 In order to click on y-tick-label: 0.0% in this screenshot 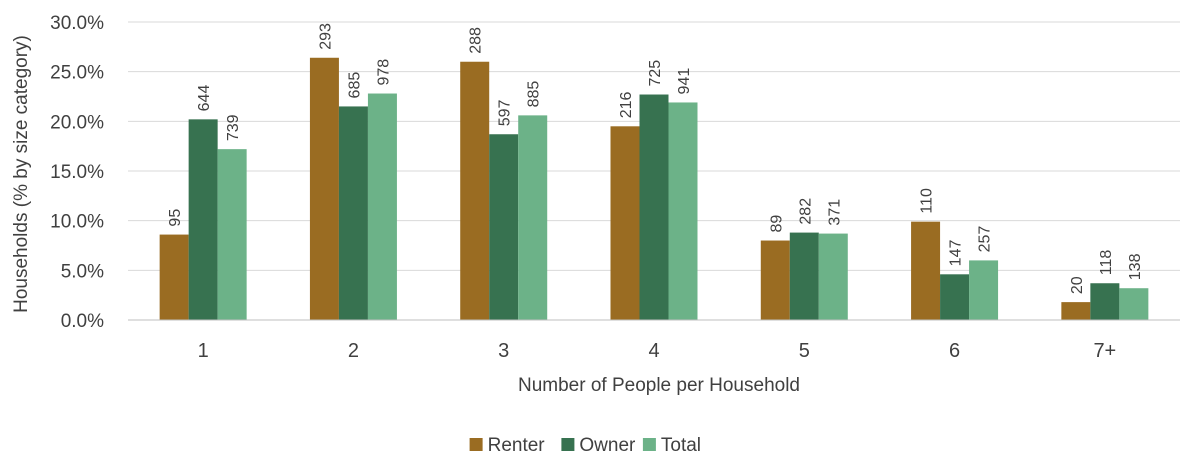, I will do `click(82, 321)`.